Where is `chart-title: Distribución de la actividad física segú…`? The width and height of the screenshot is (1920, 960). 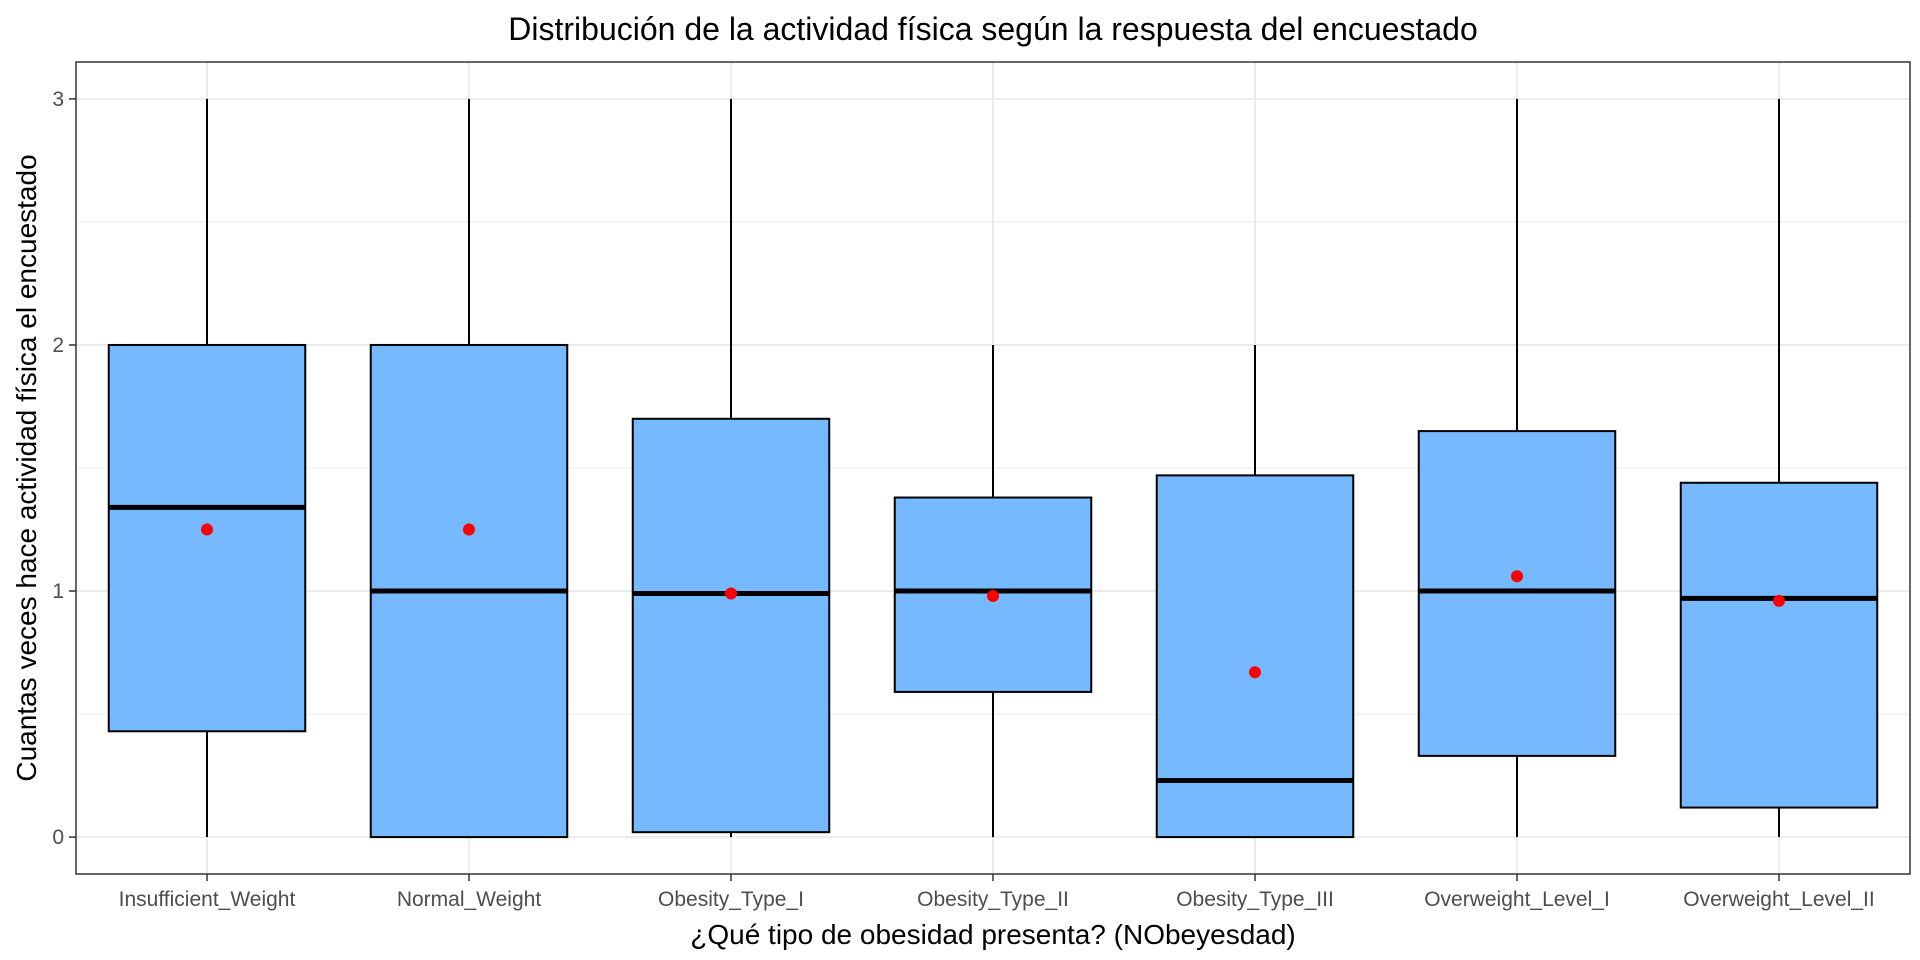 chart-title: Distribución de la actividad física segú… is located at coordinates (992, 29).